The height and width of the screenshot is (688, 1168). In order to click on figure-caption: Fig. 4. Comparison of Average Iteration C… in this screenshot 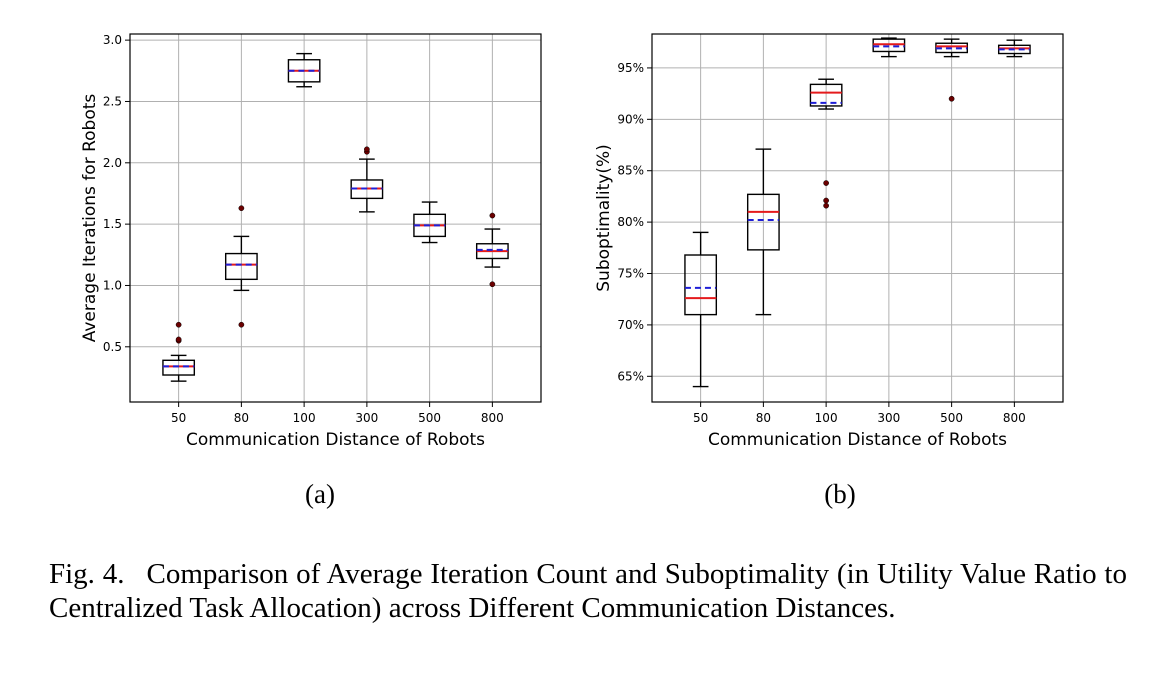, I will do `click(588, 591)`.